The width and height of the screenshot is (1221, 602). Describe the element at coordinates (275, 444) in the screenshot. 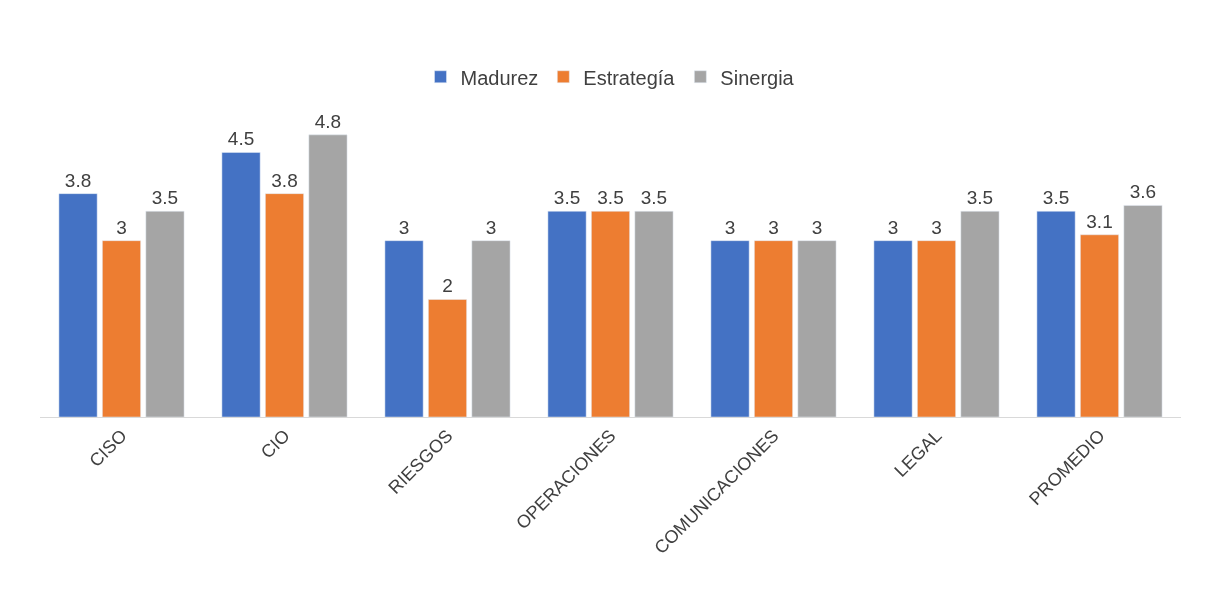

I see `x-tick-label: CIO` at that location.